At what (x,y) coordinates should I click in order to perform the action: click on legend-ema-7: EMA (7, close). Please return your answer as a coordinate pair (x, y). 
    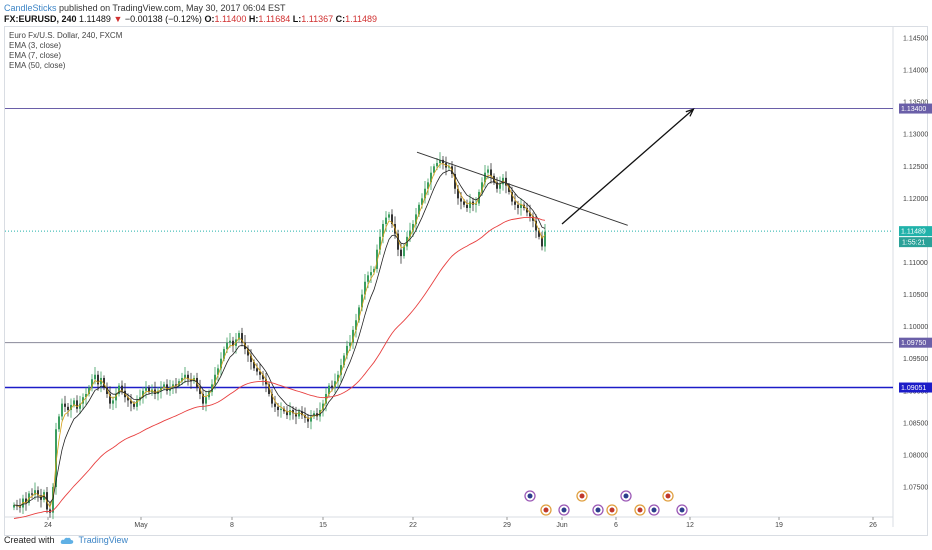
    Looking at the image, I should click on (35, 55).